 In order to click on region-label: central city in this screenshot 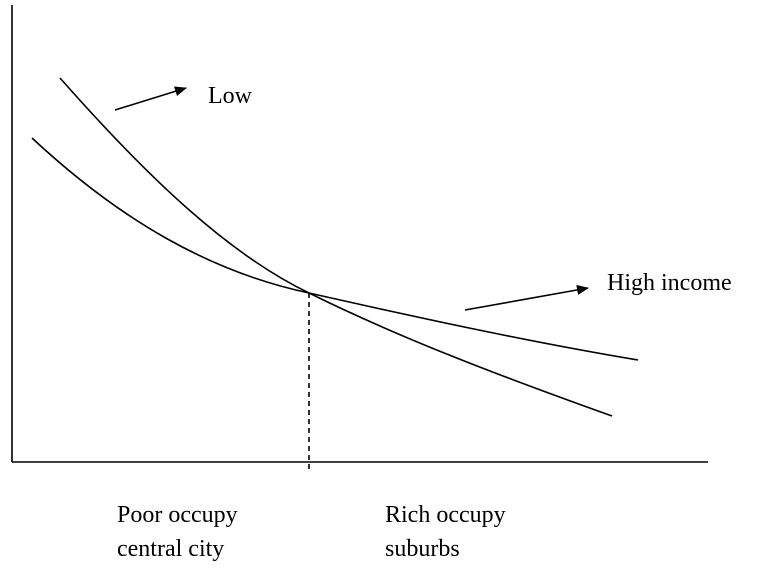, I will do `click(170, 549)`.